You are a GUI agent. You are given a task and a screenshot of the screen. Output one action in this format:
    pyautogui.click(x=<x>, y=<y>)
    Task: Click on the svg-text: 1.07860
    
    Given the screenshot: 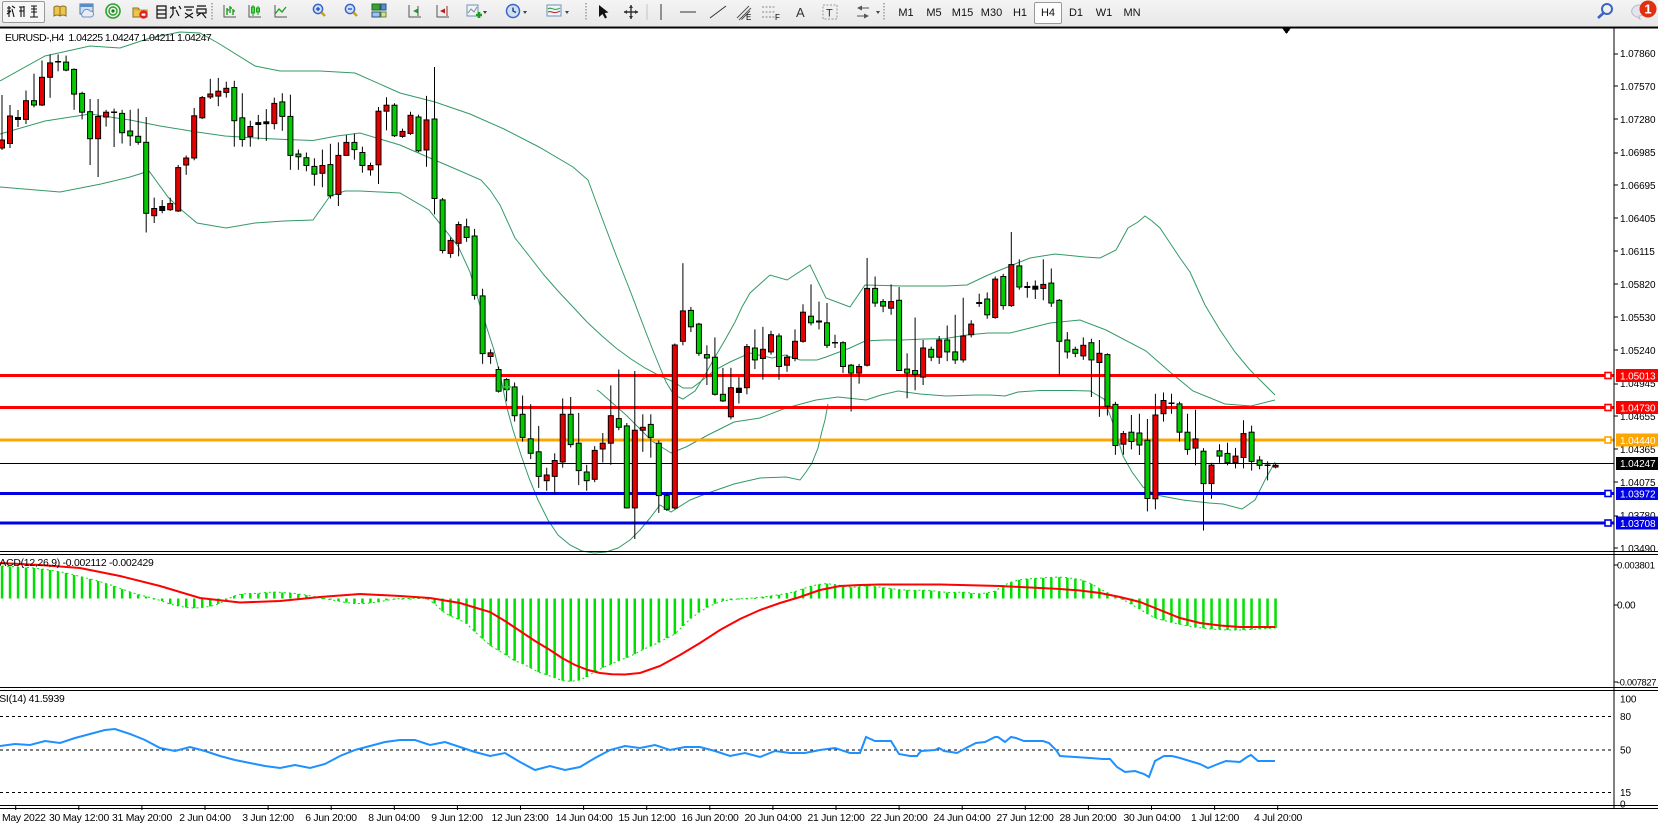 What is the action you would take?
    pyautogui.click(x=1638, y=54)
    